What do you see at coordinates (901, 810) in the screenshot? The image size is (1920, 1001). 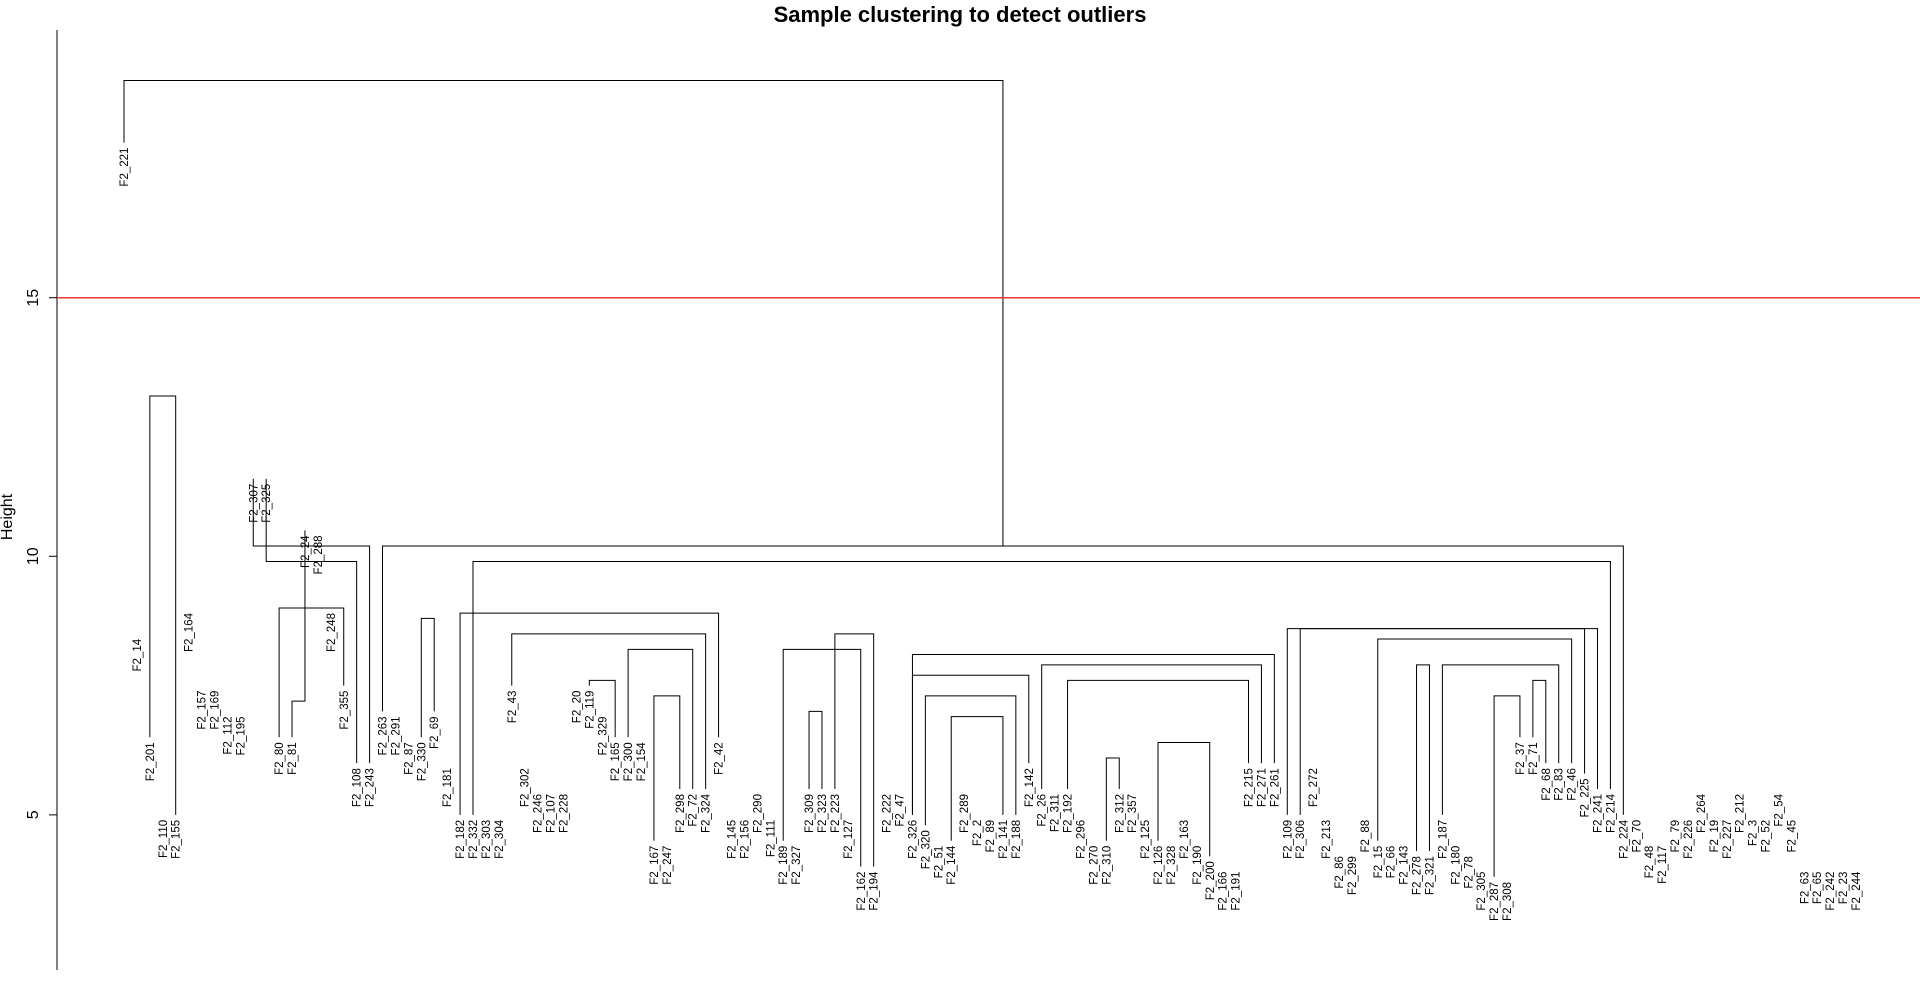 I see `leaf-label-F2_47: F2_47` at bounding box center [901, 810].